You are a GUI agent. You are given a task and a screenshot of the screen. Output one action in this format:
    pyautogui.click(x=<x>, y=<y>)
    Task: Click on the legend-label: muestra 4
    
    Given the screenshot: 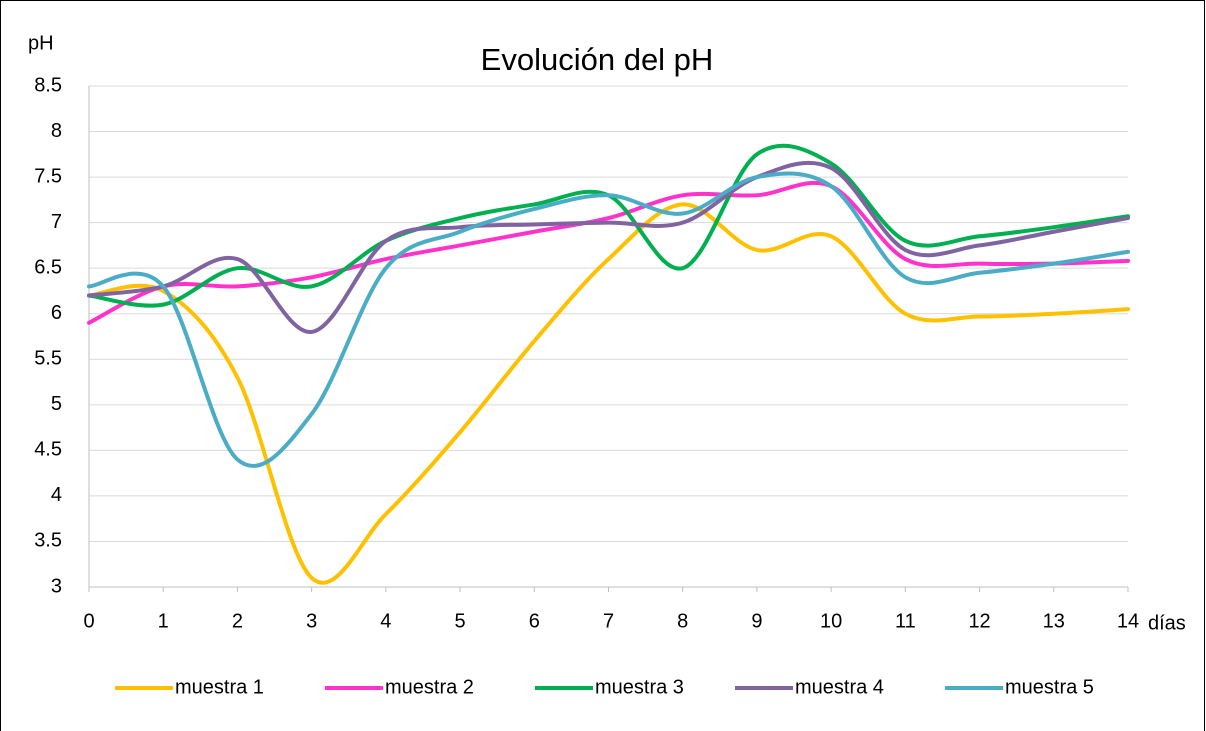 What is the action you would take?
    pyautogui.click(x=839, y=687)
    